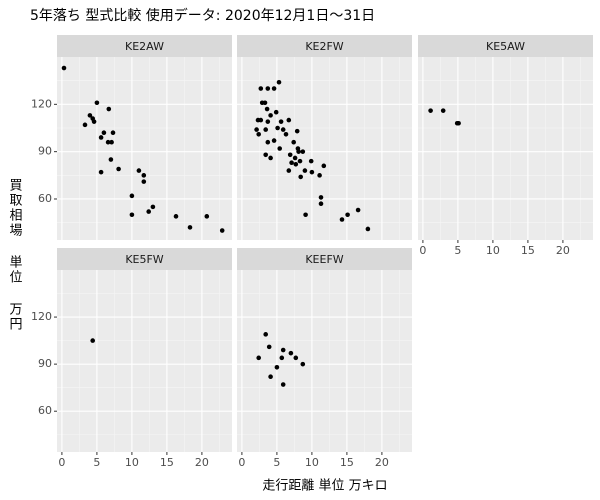 This screenshot has width=600, height=500. Describe the element at coordinates (324, 486) in the screenshot. I see `x-axis-title: 走行距離 単位 万キロ` at that location.